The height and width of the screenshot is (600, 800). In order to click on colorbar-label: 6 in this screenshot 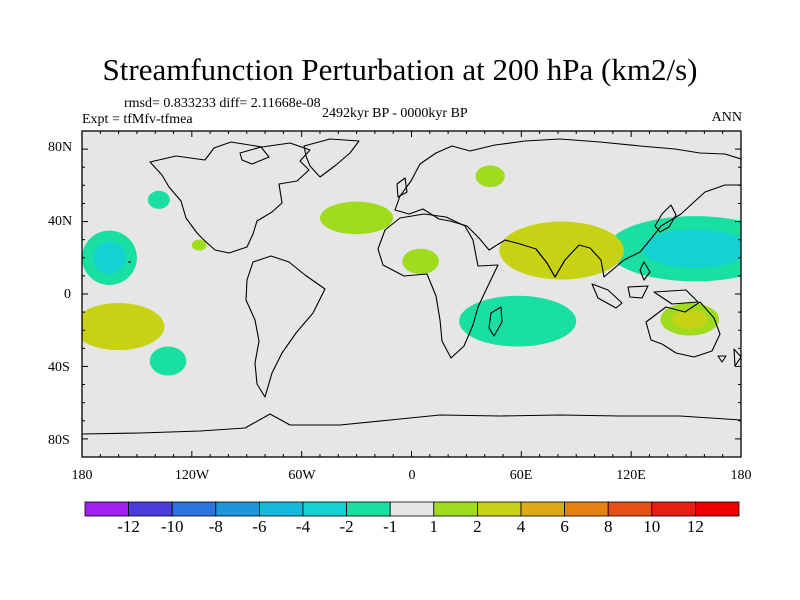, I will do `click(564, 526)`.